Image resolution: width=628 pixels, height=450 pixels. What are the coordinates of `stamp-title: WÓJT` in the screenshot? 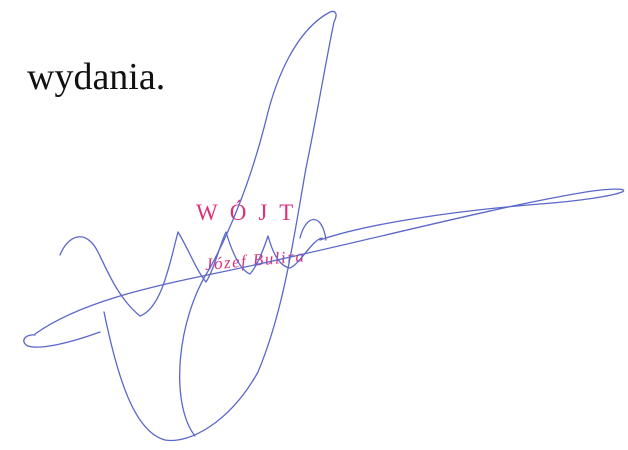 It's located at (250, 213).